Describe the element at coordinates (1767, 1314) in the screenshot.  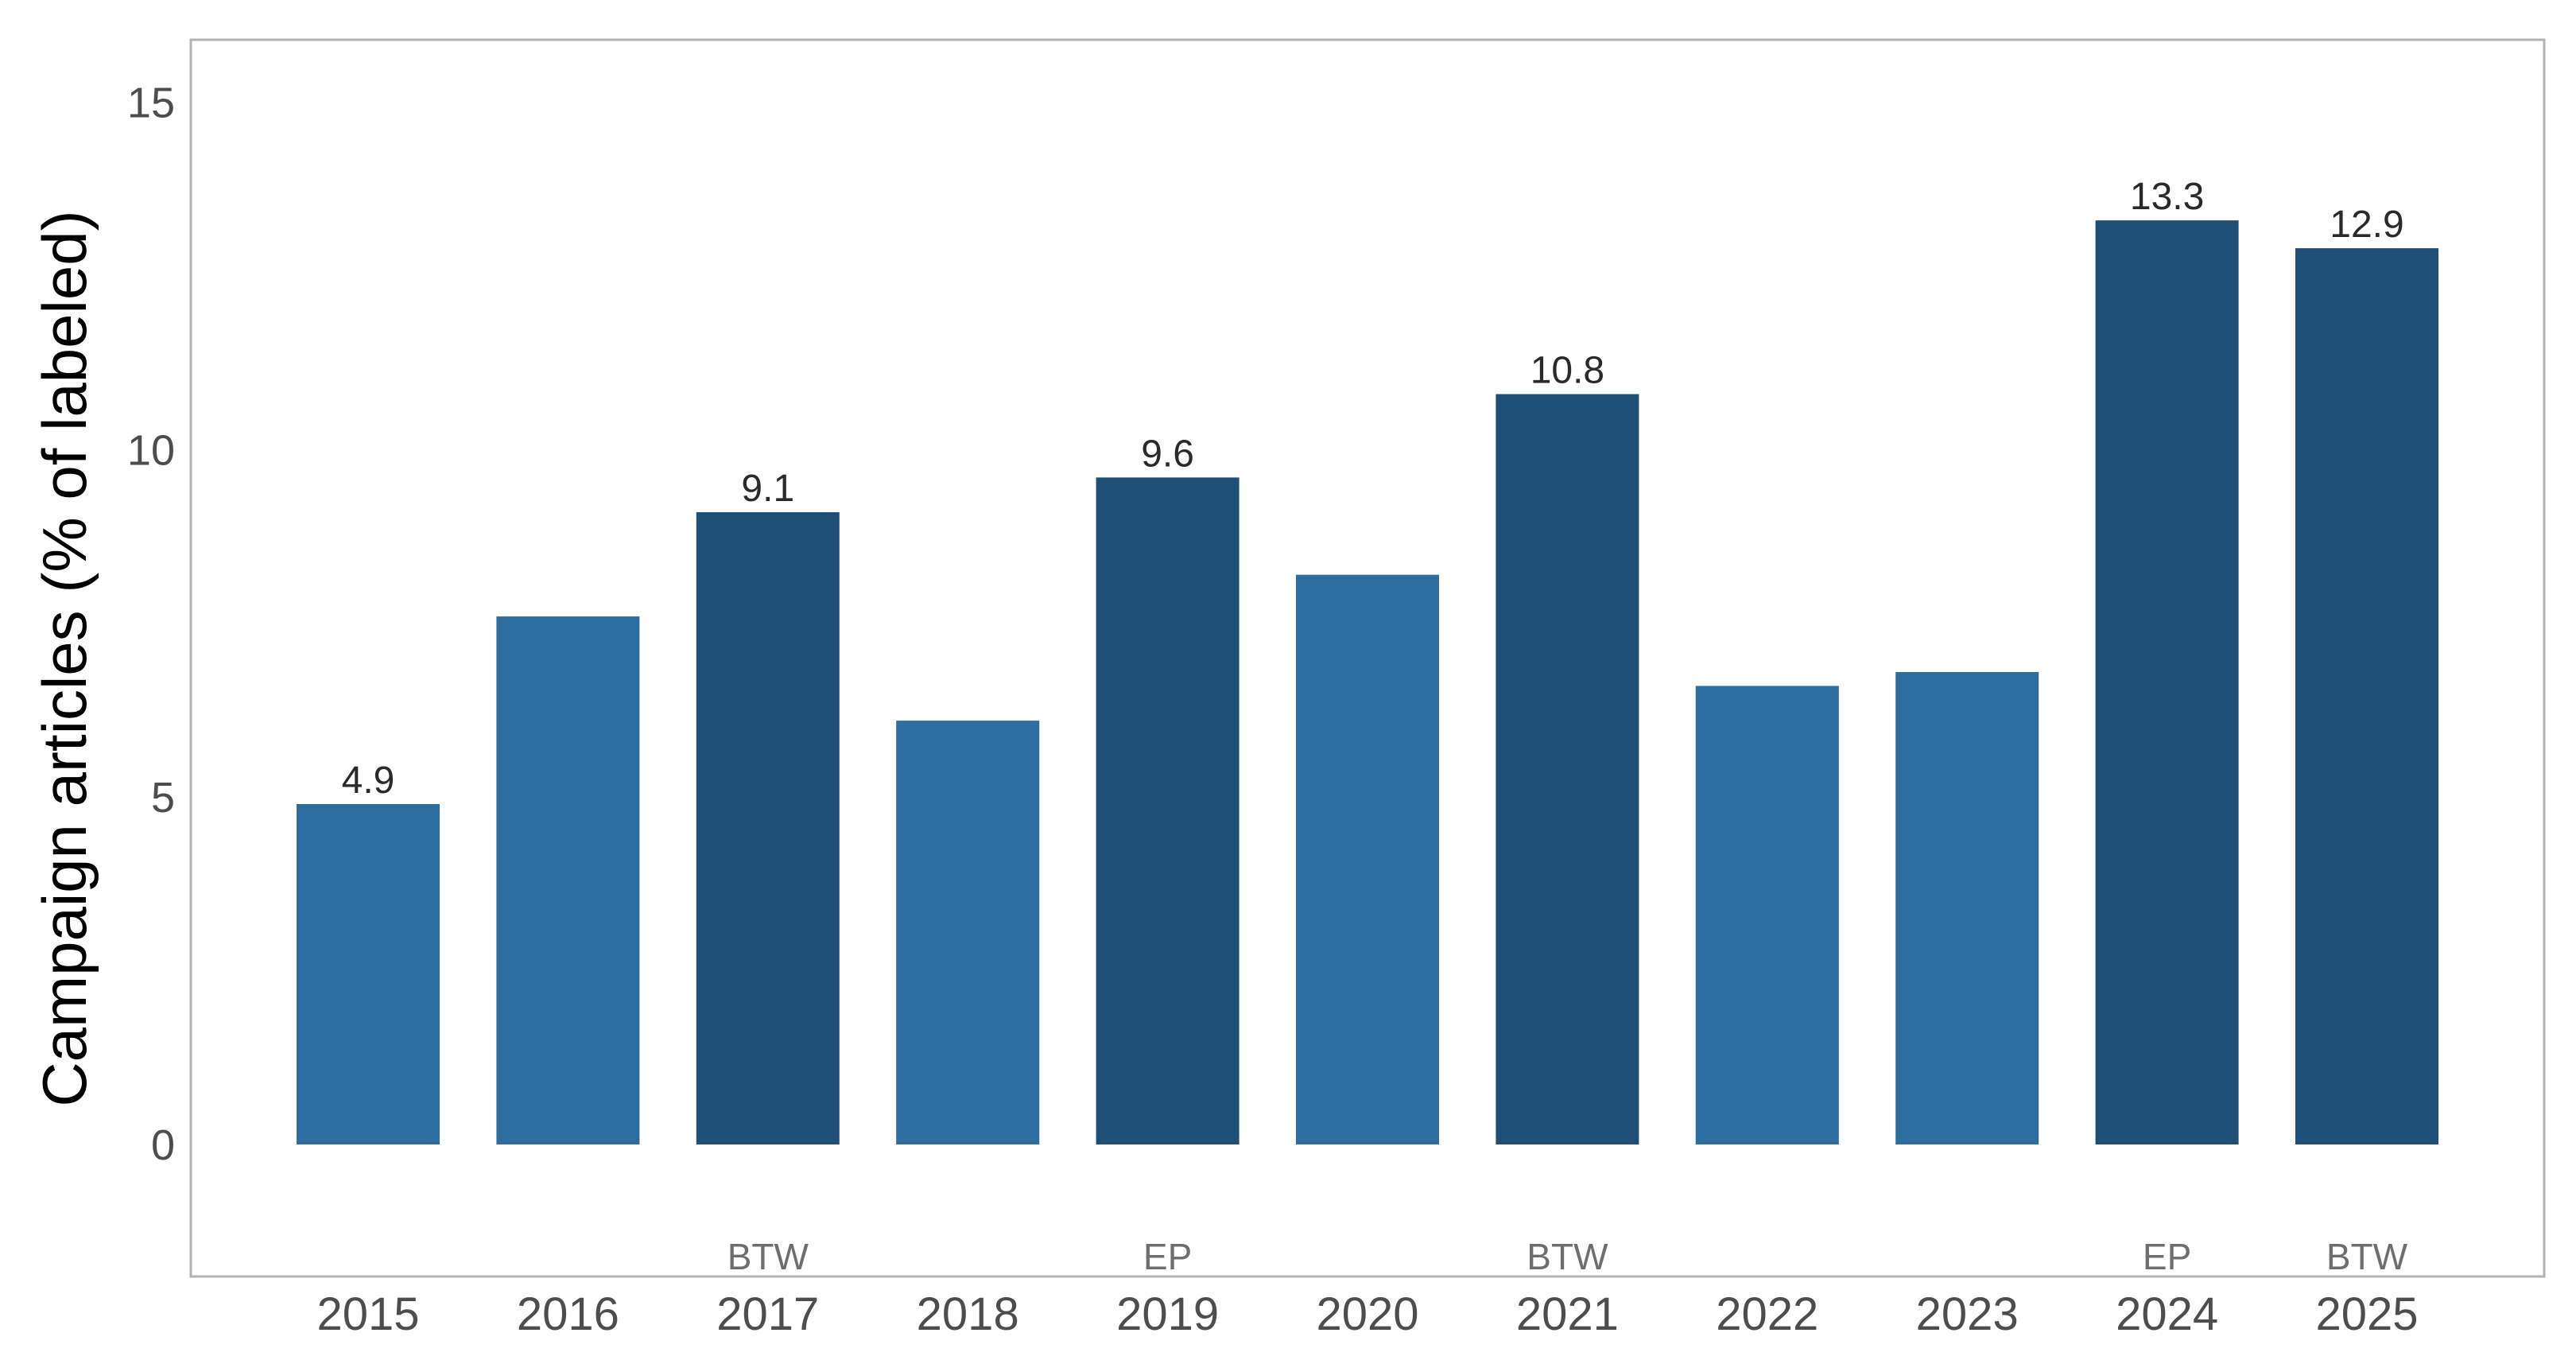
I see `x-tick-label-2022: 2022` at that location.